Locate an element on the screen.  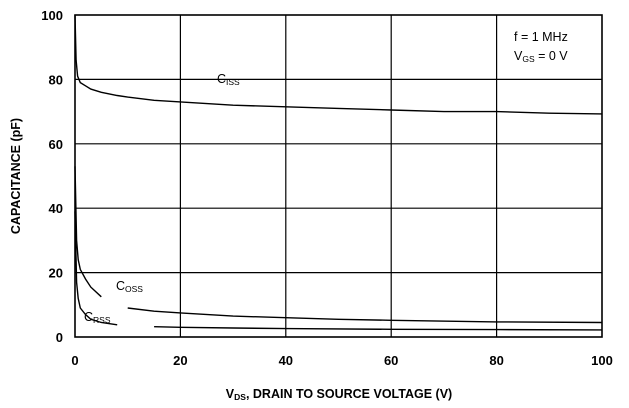
y-tick-label-60: 60 is located at coordinates (56, 144).